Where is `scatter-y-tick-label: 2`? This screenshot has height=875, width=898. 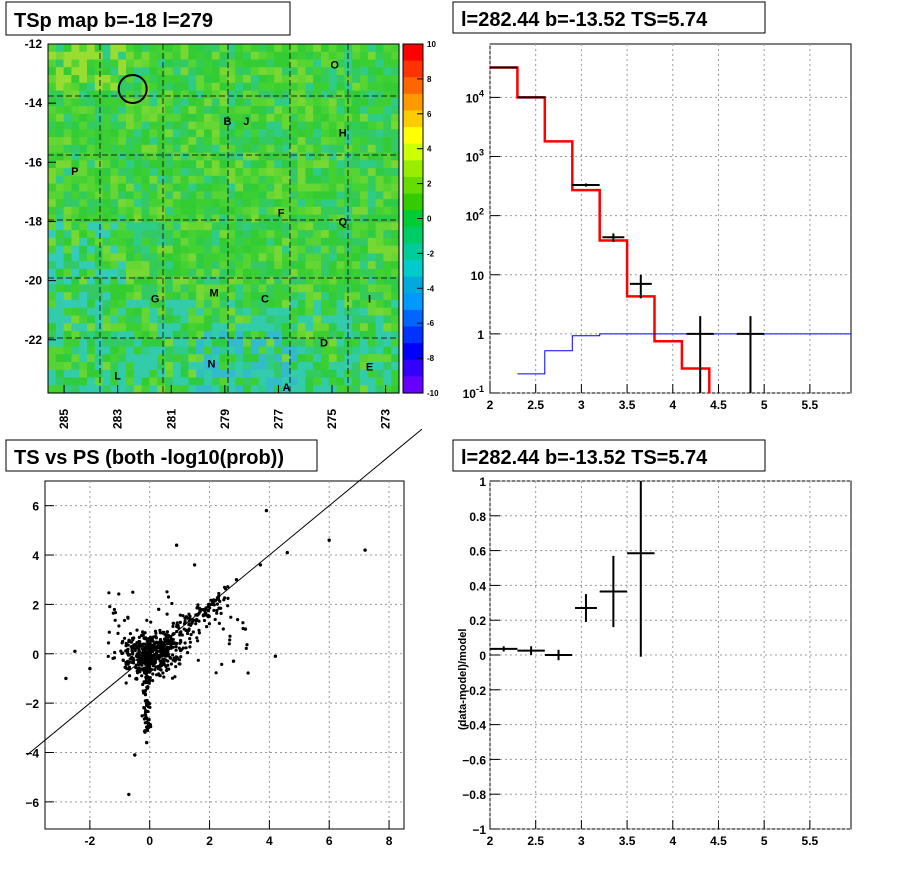
scatter-y-tick-label: 2 is located at coordinates (35, 605).